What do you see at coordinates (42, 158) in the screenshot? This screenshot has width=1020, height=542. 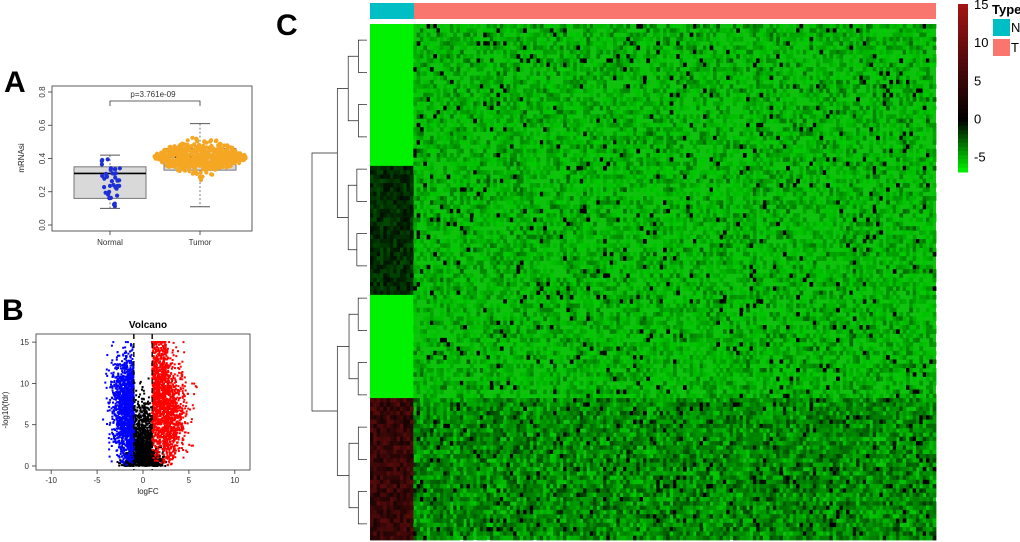 I see `y-tick-label: 0.4` at bounding box center [42, 158].